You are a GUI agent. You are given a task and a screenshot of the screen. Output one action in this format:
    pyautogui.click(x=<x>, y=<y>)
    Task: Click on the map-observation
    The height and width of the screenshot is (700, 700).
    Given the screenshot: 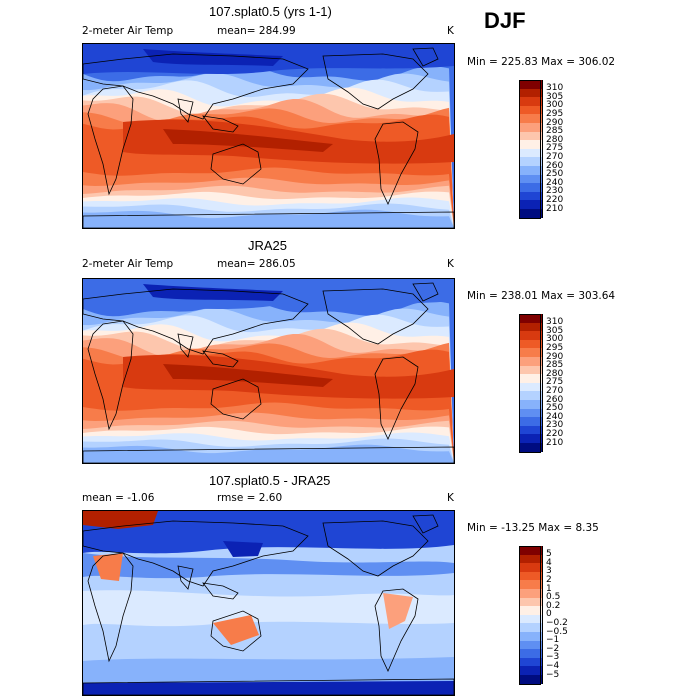 What is the action you would take?
    pyautogui.click(x=268, y=371)
    